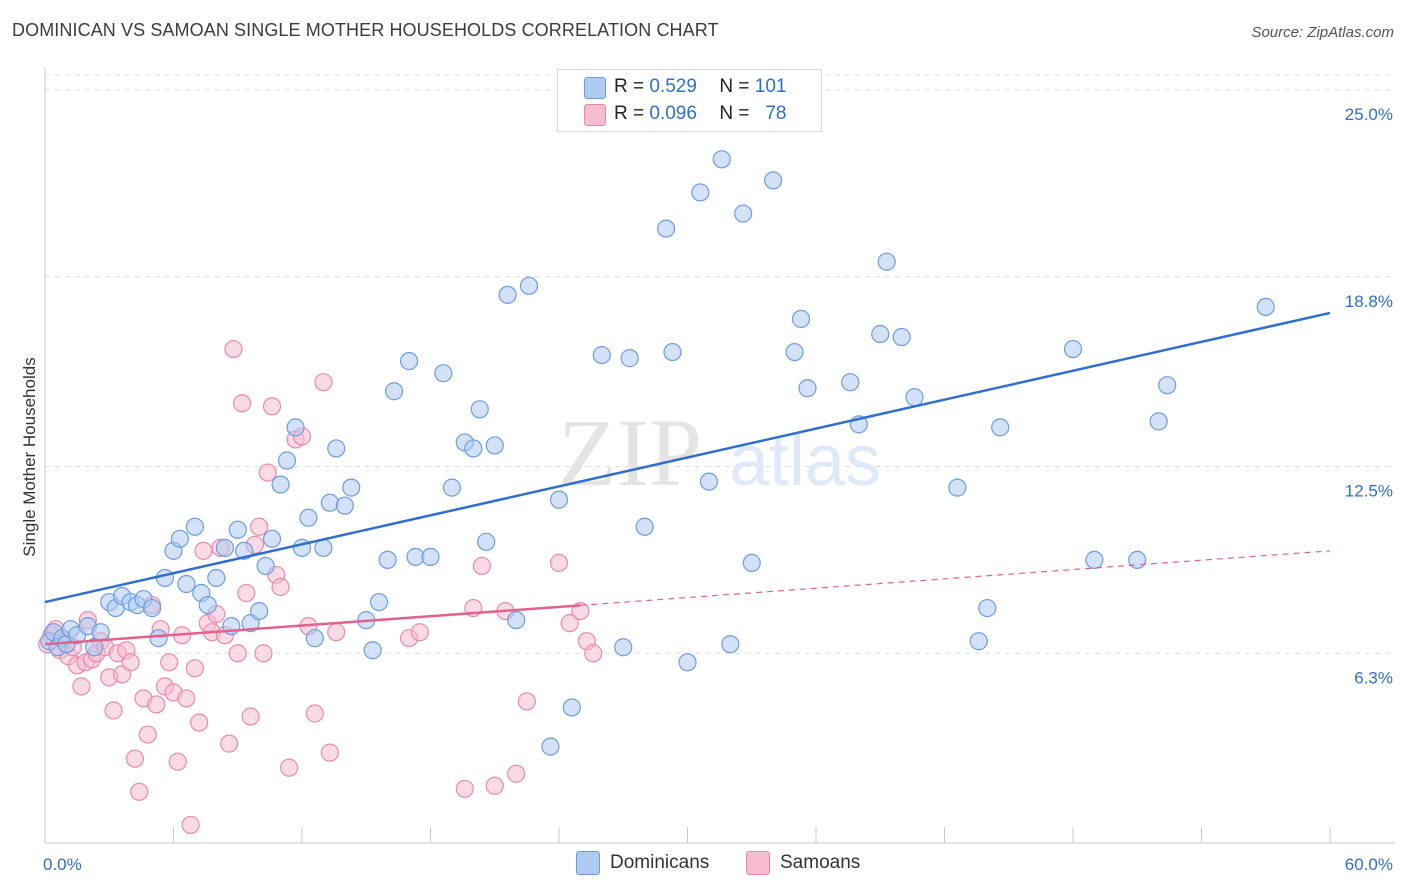 Image resolution: width=1406 pixels, height=892 pixels. I want to click on watermark-zip: ZIP, so click(630, 452).